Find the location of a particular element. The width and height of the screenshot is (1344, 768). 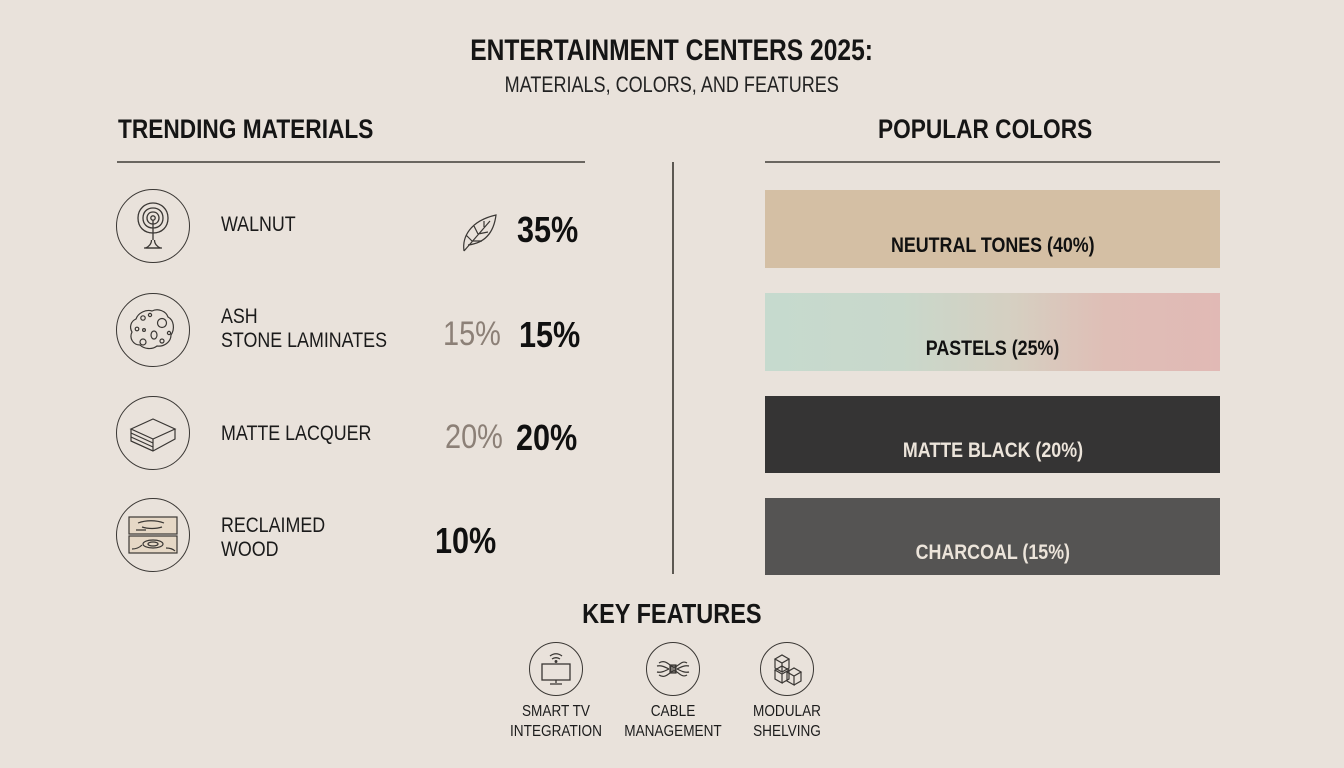

feature-smart-tv: SMART TV INTEGRATION is located at coordinates (556, 692).